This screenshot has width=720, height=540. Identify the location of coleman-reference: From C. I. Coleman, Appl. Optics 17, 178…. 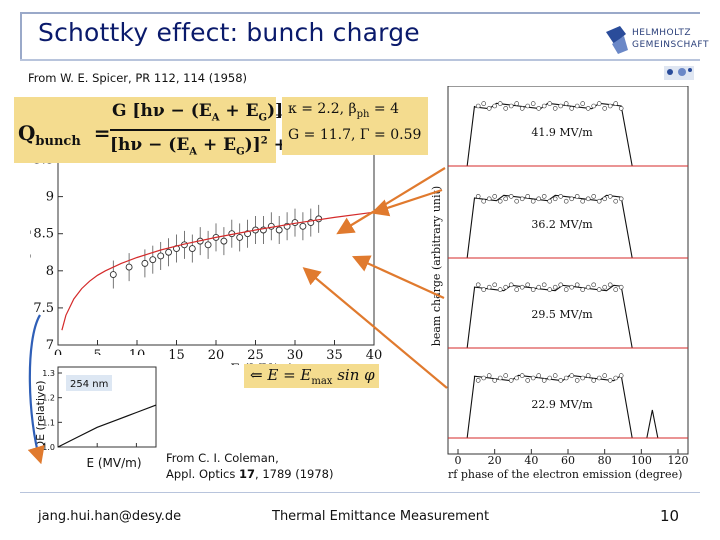
(250, 466).